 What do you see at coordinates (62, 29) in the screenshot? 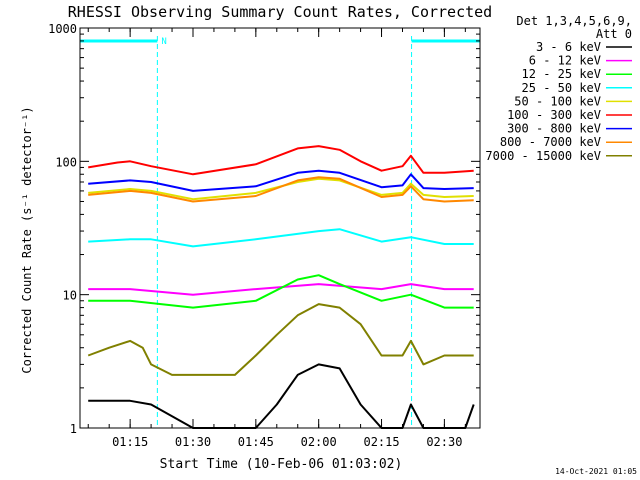
I see `y-tick-label-3: 1000` at bounding box center [62, 29].